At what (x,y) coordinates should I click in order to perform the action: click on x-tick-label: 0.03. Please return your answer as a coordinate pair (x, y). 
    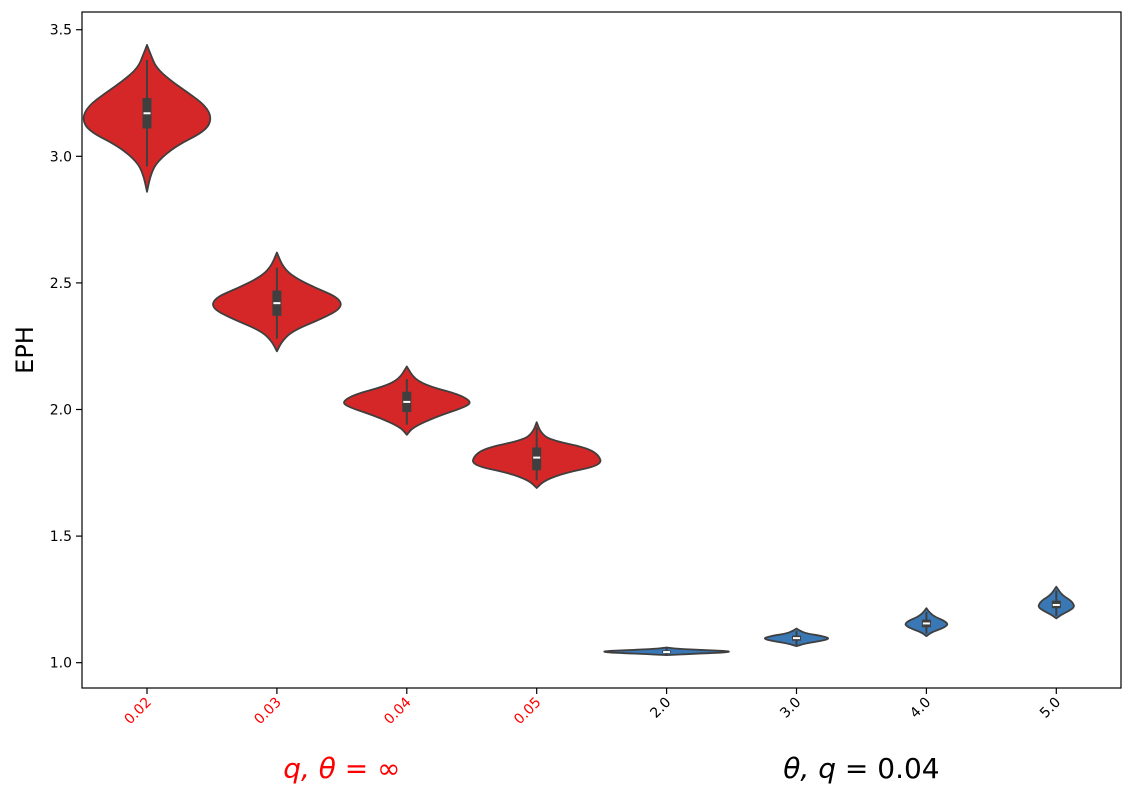
    Looking at the image, I should click on (267, 711).